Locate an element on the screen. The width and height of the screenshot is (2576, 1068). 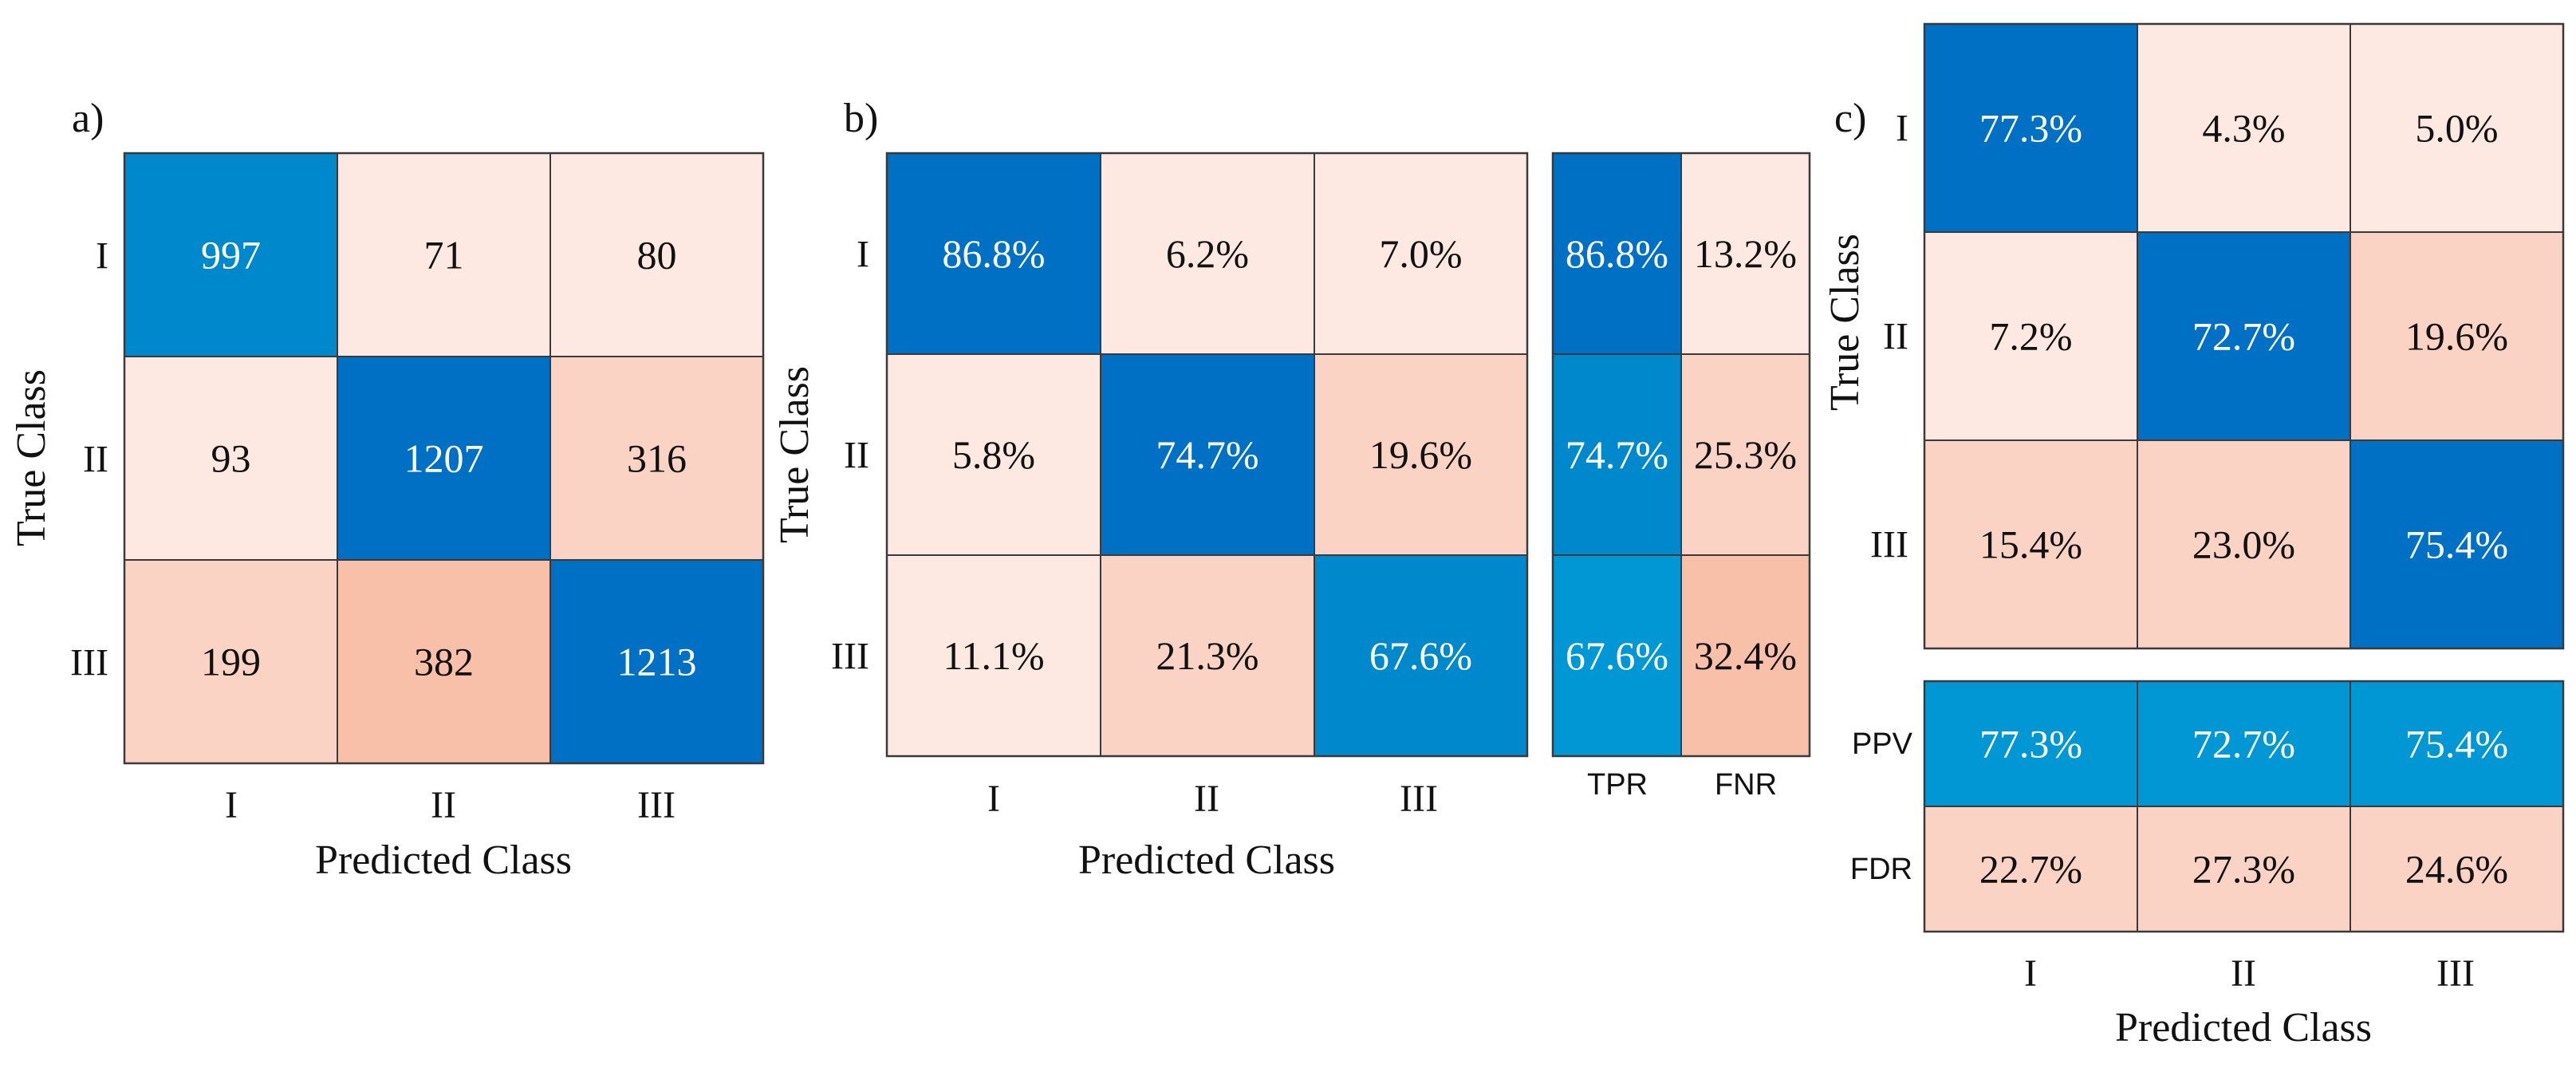
panel-b-cell-r1-c3 is located at coordinates (1421, 253).